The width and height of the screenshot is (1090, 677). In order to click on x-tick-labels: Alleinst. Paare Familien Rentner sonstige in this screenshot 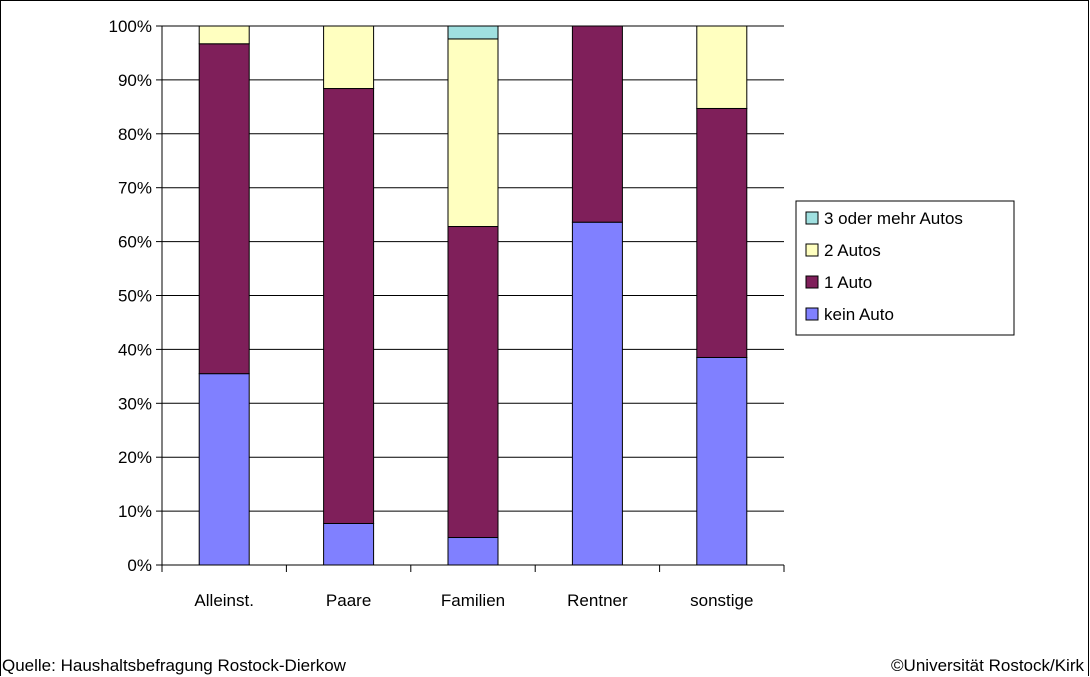, I will do `click(473, 600)`.